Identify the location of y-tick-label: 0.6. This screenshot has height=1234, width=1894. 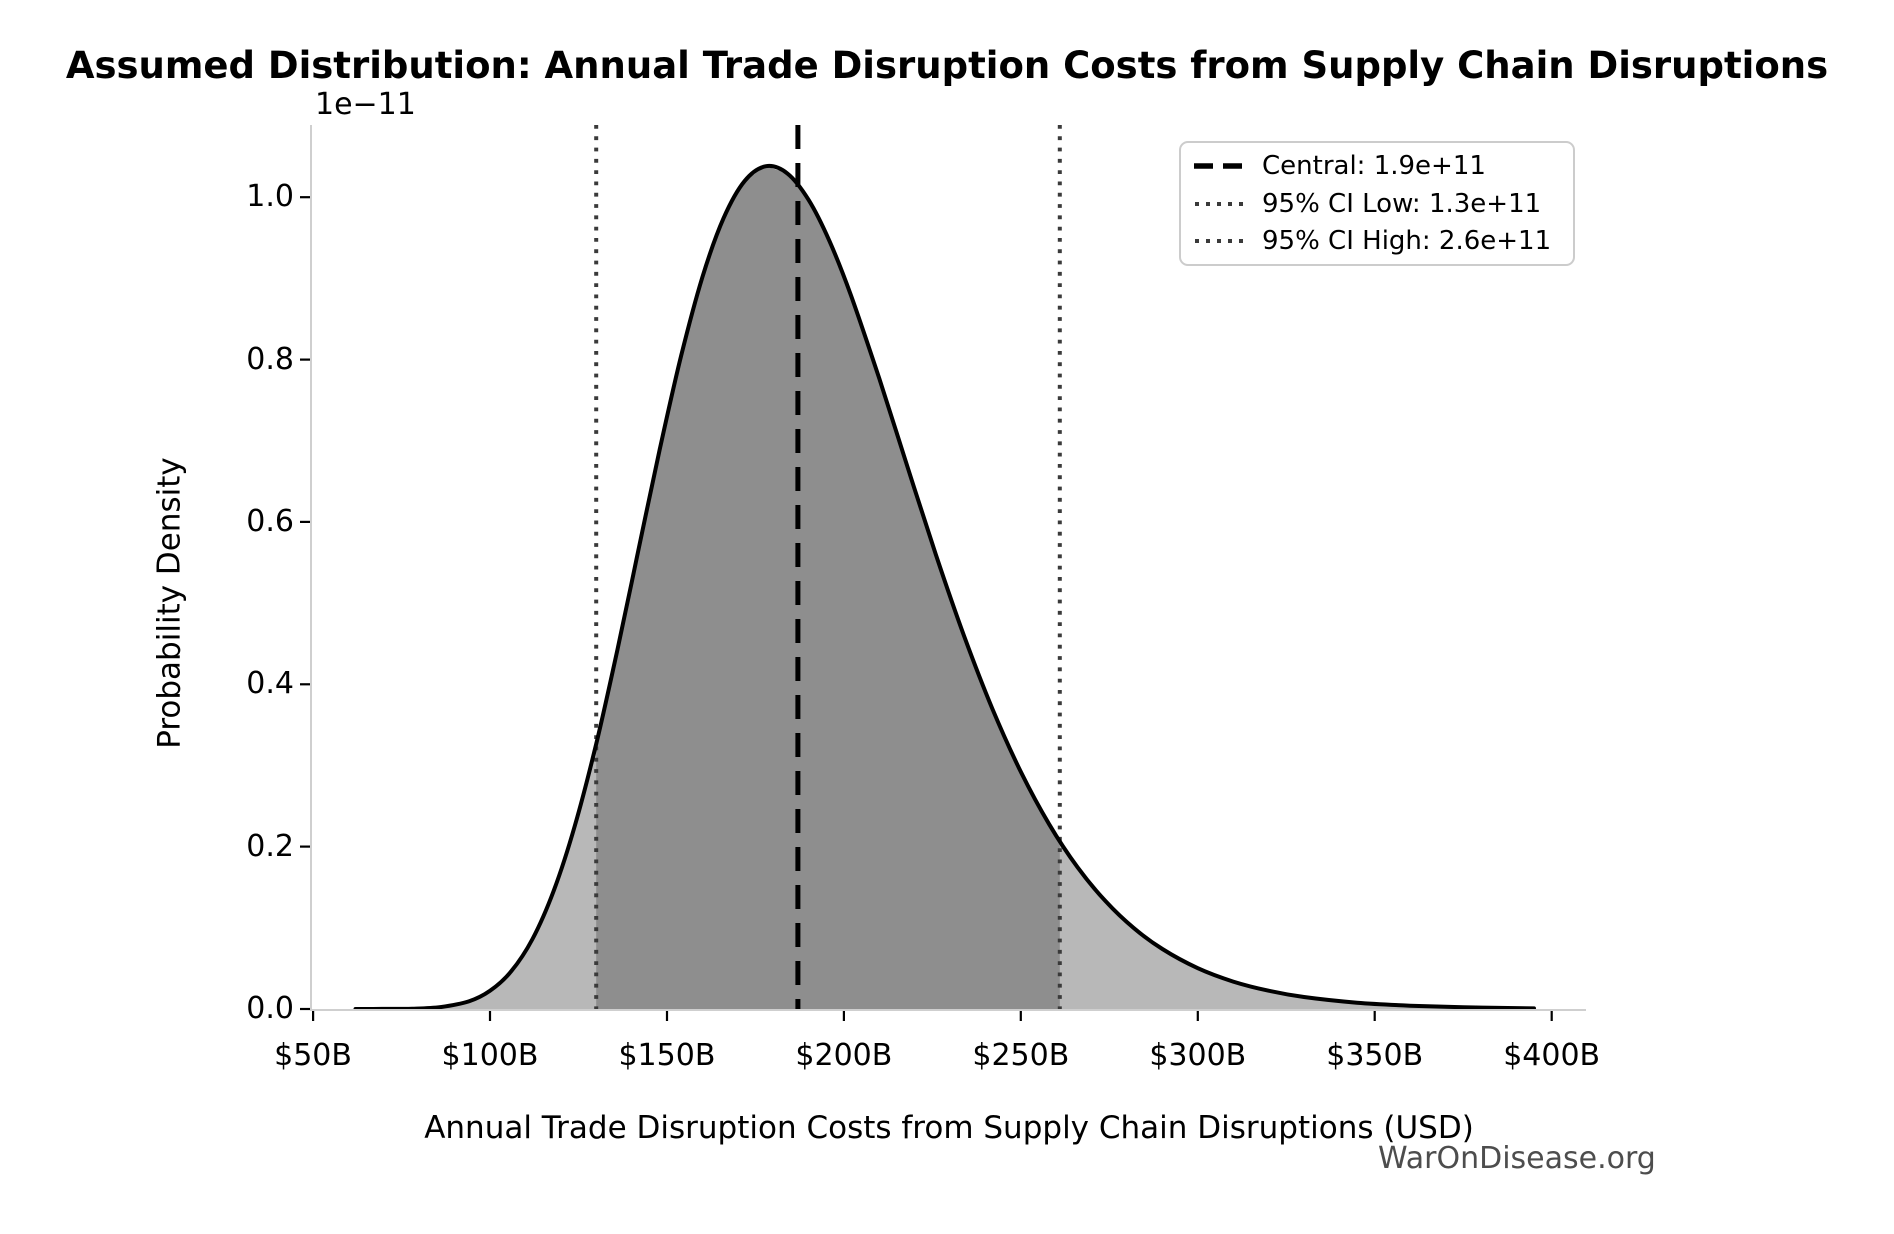
(270, 521).